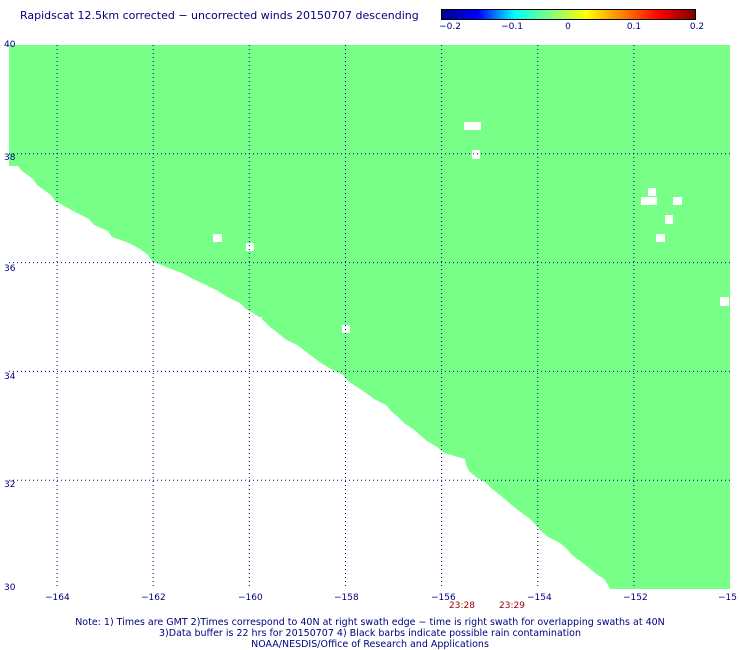  I want to click on lat-label-36: 36, so click(10, 269).